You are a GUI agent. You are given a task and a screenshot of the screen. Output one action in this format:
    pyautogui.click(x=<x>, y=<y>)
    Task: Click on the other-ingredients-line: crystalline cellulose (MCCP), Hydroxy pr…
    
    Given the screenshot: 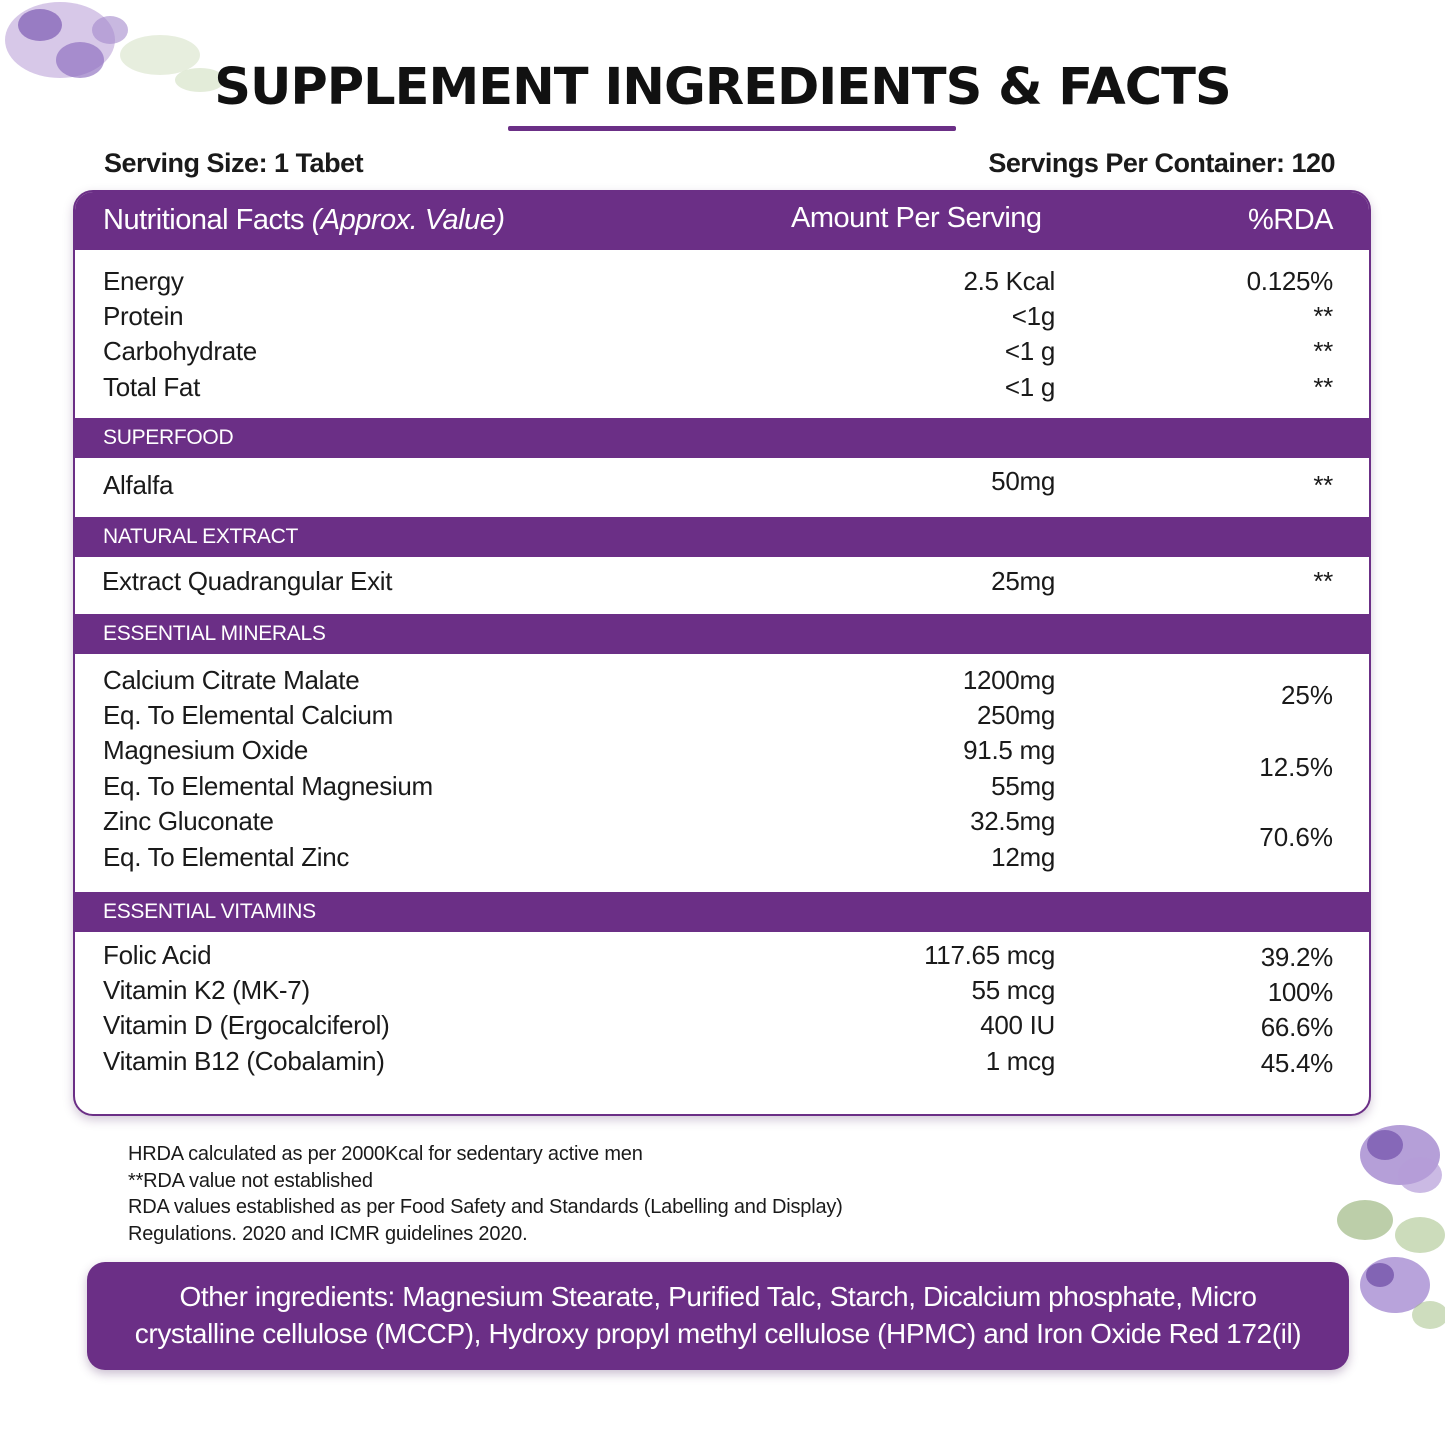 What is the action you would take?
    pyautogui.click(x=718, y=1333)
    